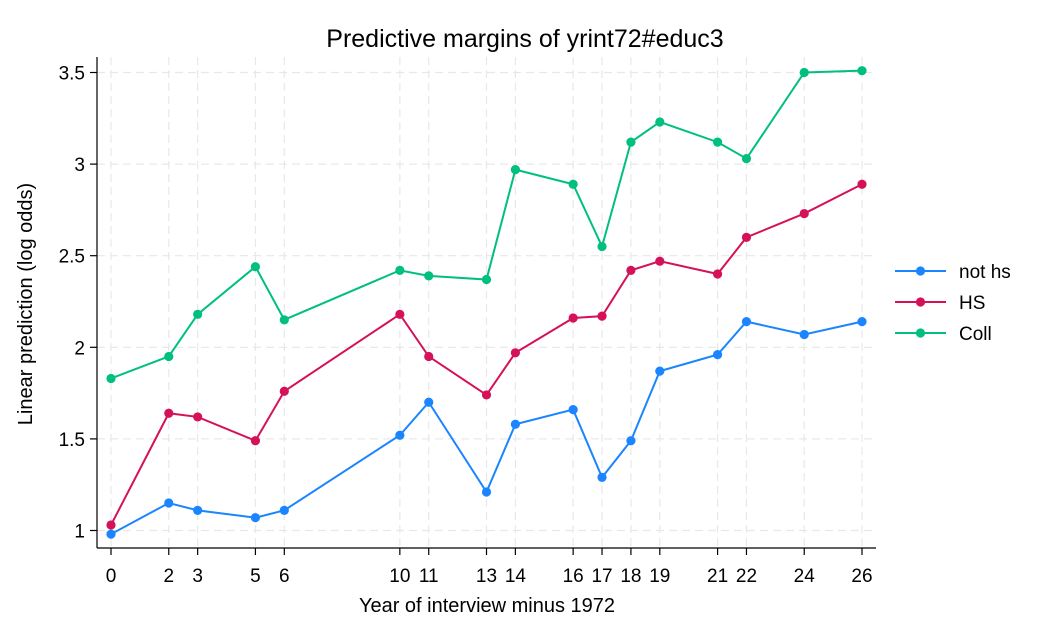 This screenshot has width=1051, height=636. I want to click on legend-marker-coll, so click(920, 333).